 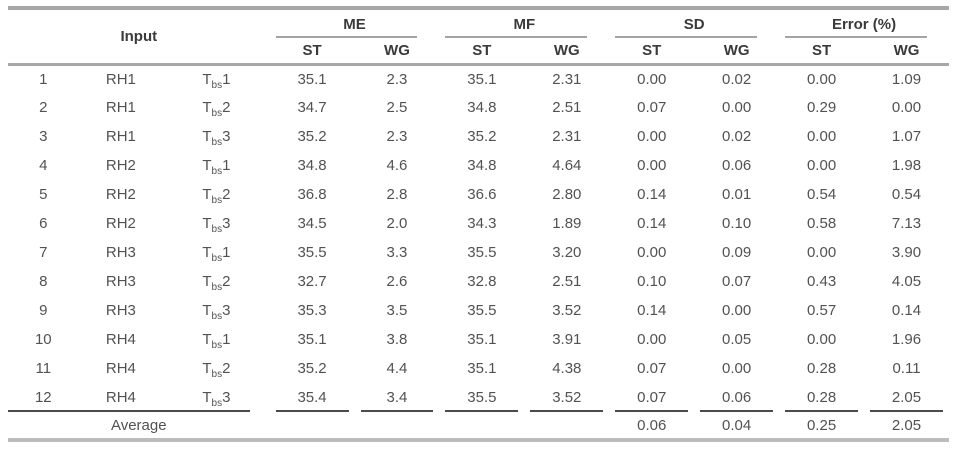 I want to click on cell-rh: RH2, so click(x=120, y=165).